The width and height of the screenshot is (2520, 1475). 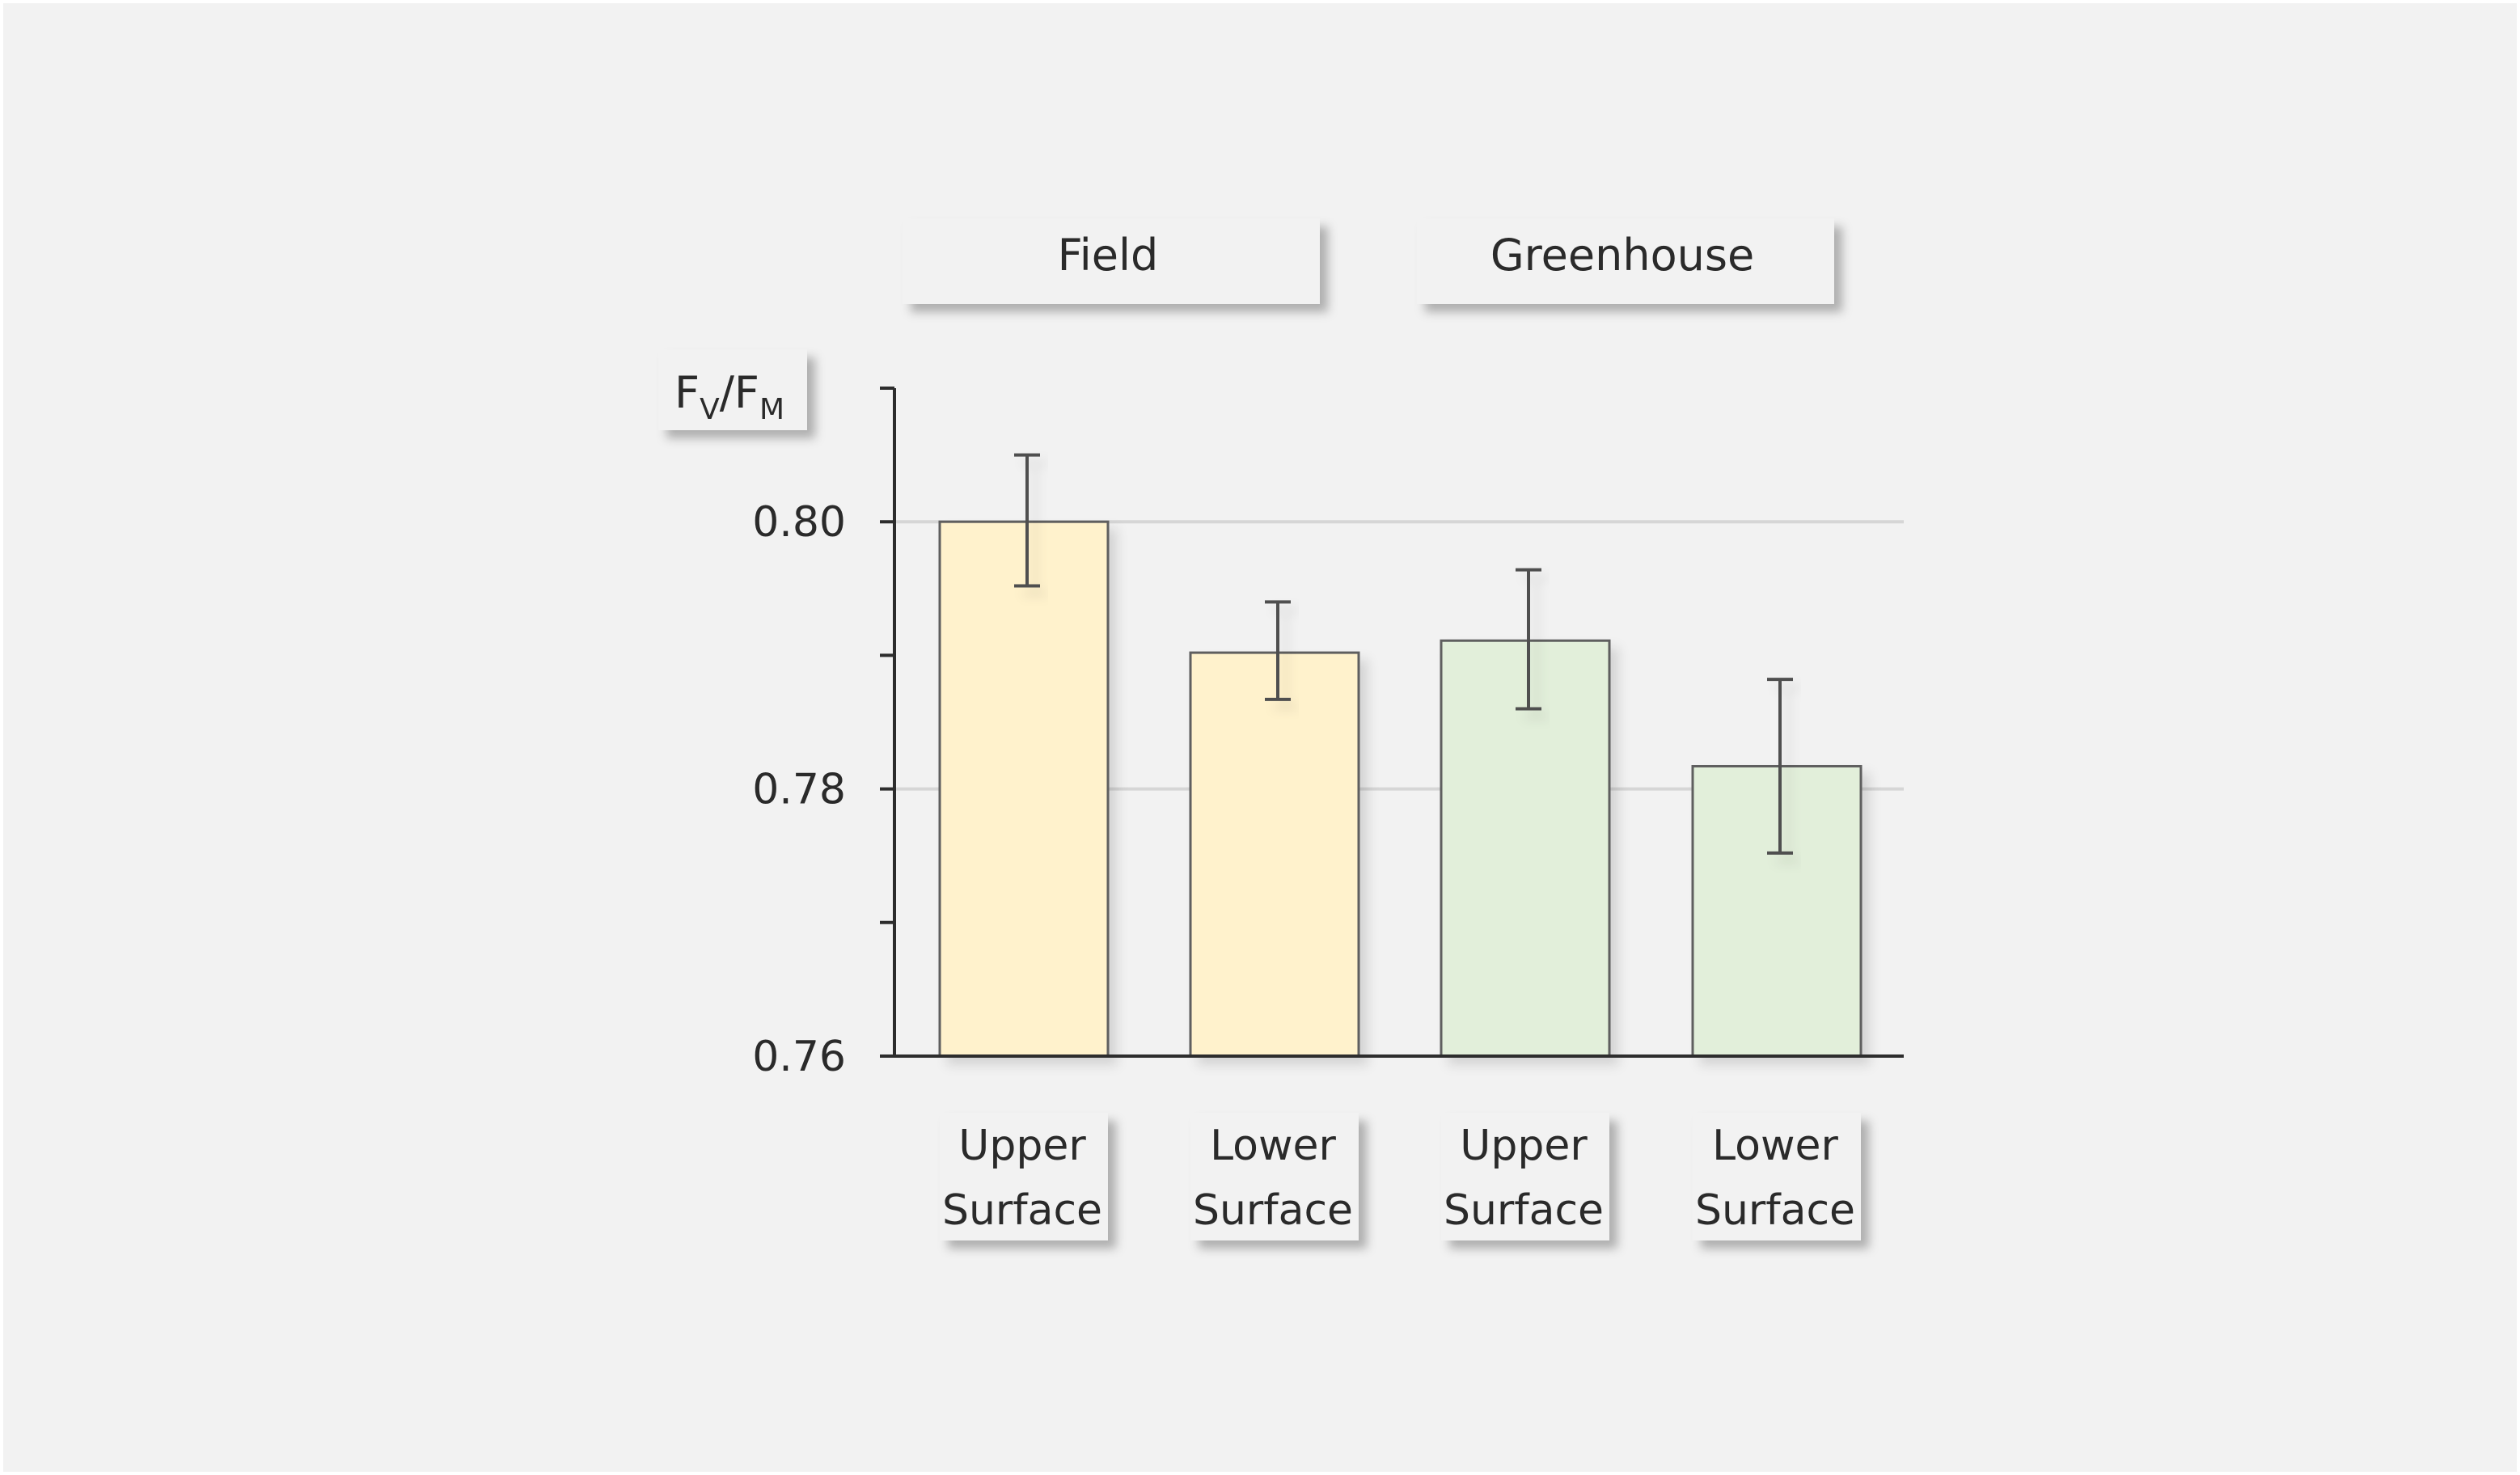 I want to click on y-axis-label-sub1: V, so click(x=710, y=409).